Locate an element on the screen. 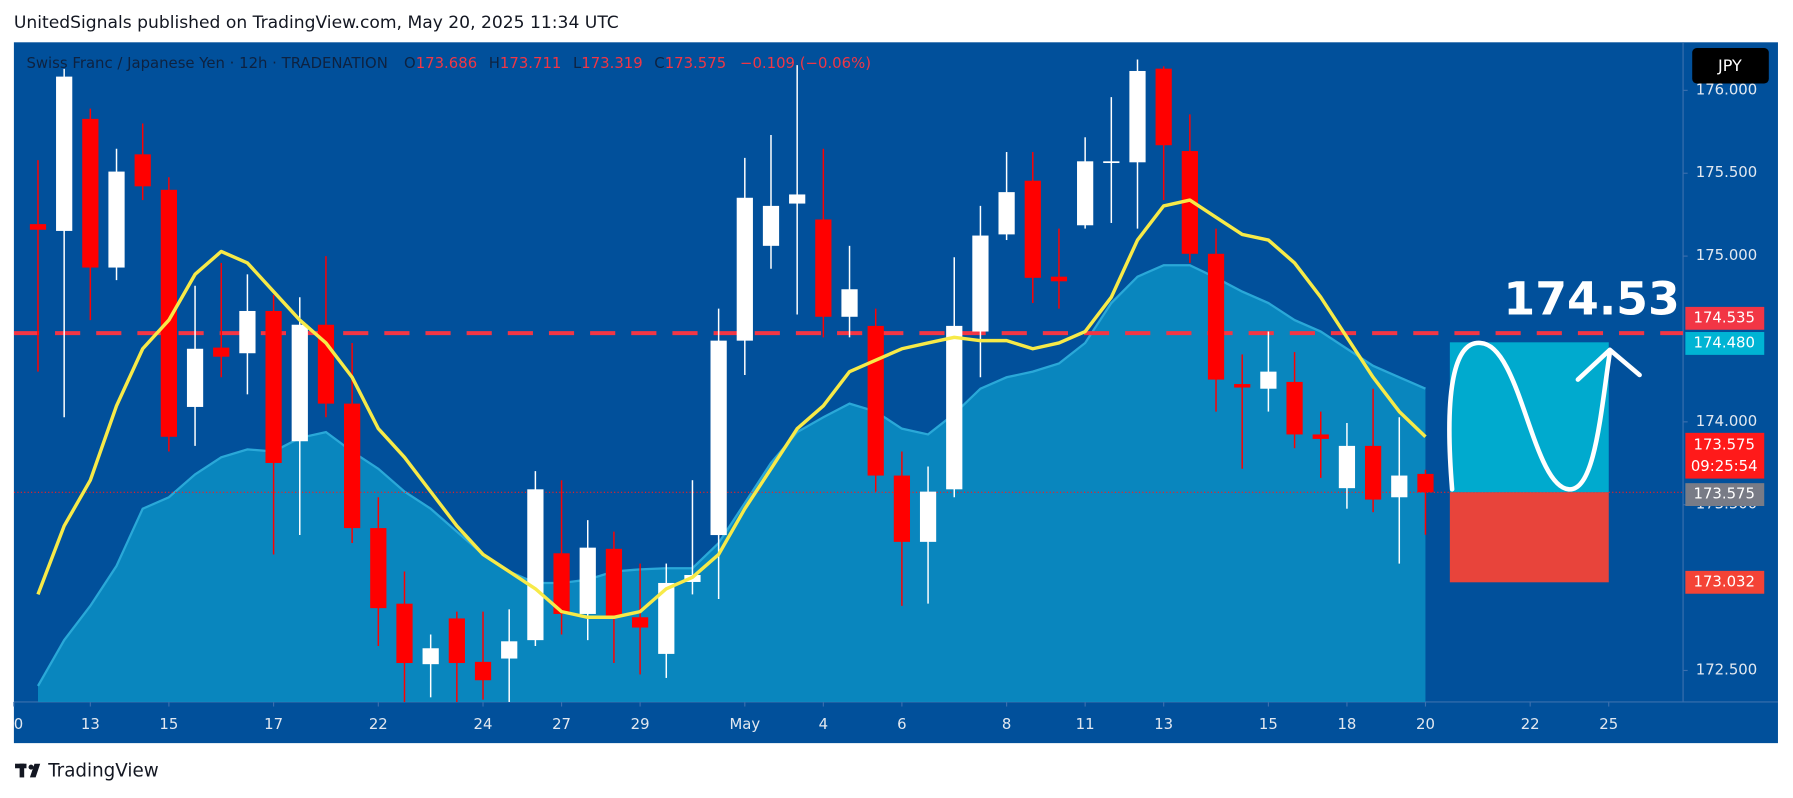  y-tick-label: 176.000 is located at coordinates (1726, 89).